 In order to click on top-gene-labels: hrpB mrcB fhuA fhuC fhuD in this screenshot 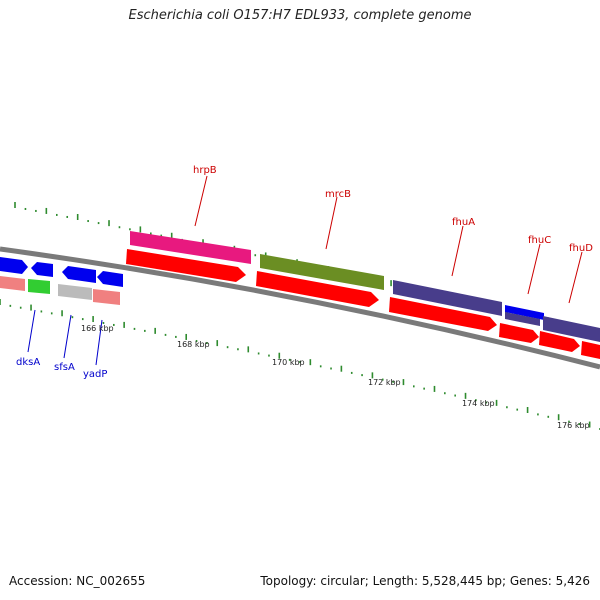, I will do `click(393, 209)`.